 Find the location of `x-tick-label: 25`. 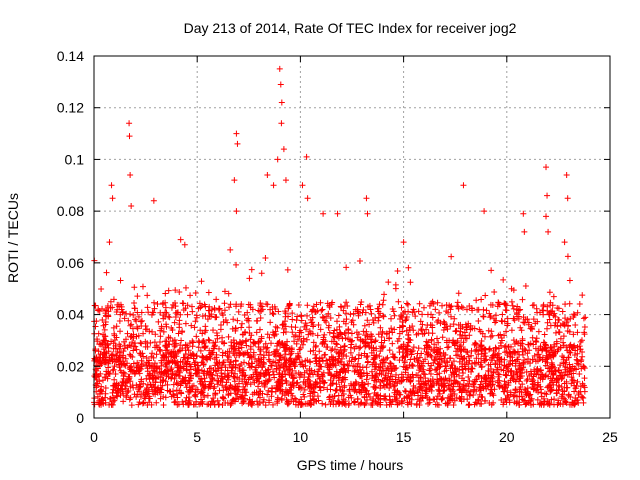

x-tick-label: 25 is located at coordinates (610, 437).